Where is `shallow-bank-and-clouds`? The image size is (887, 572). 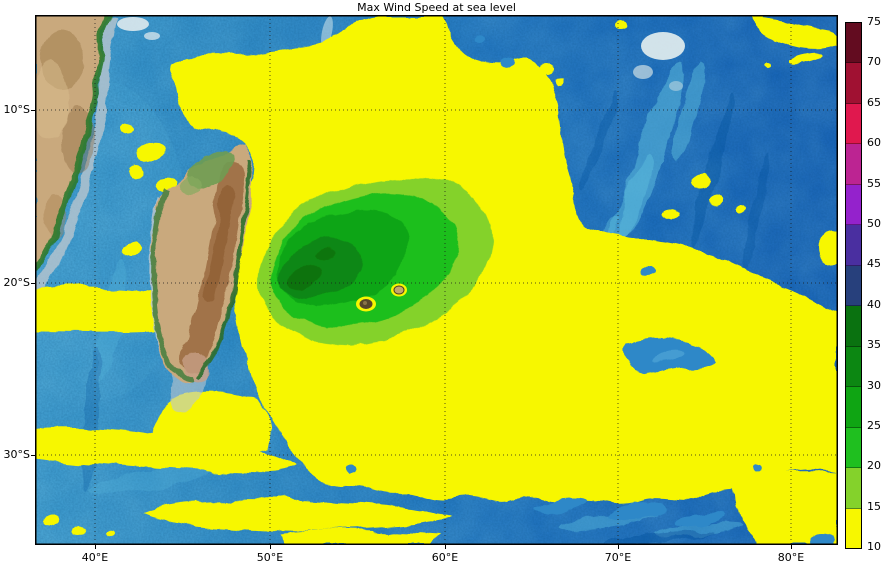 shallow-bank-and-clouds is located at coordinates (401, 53).